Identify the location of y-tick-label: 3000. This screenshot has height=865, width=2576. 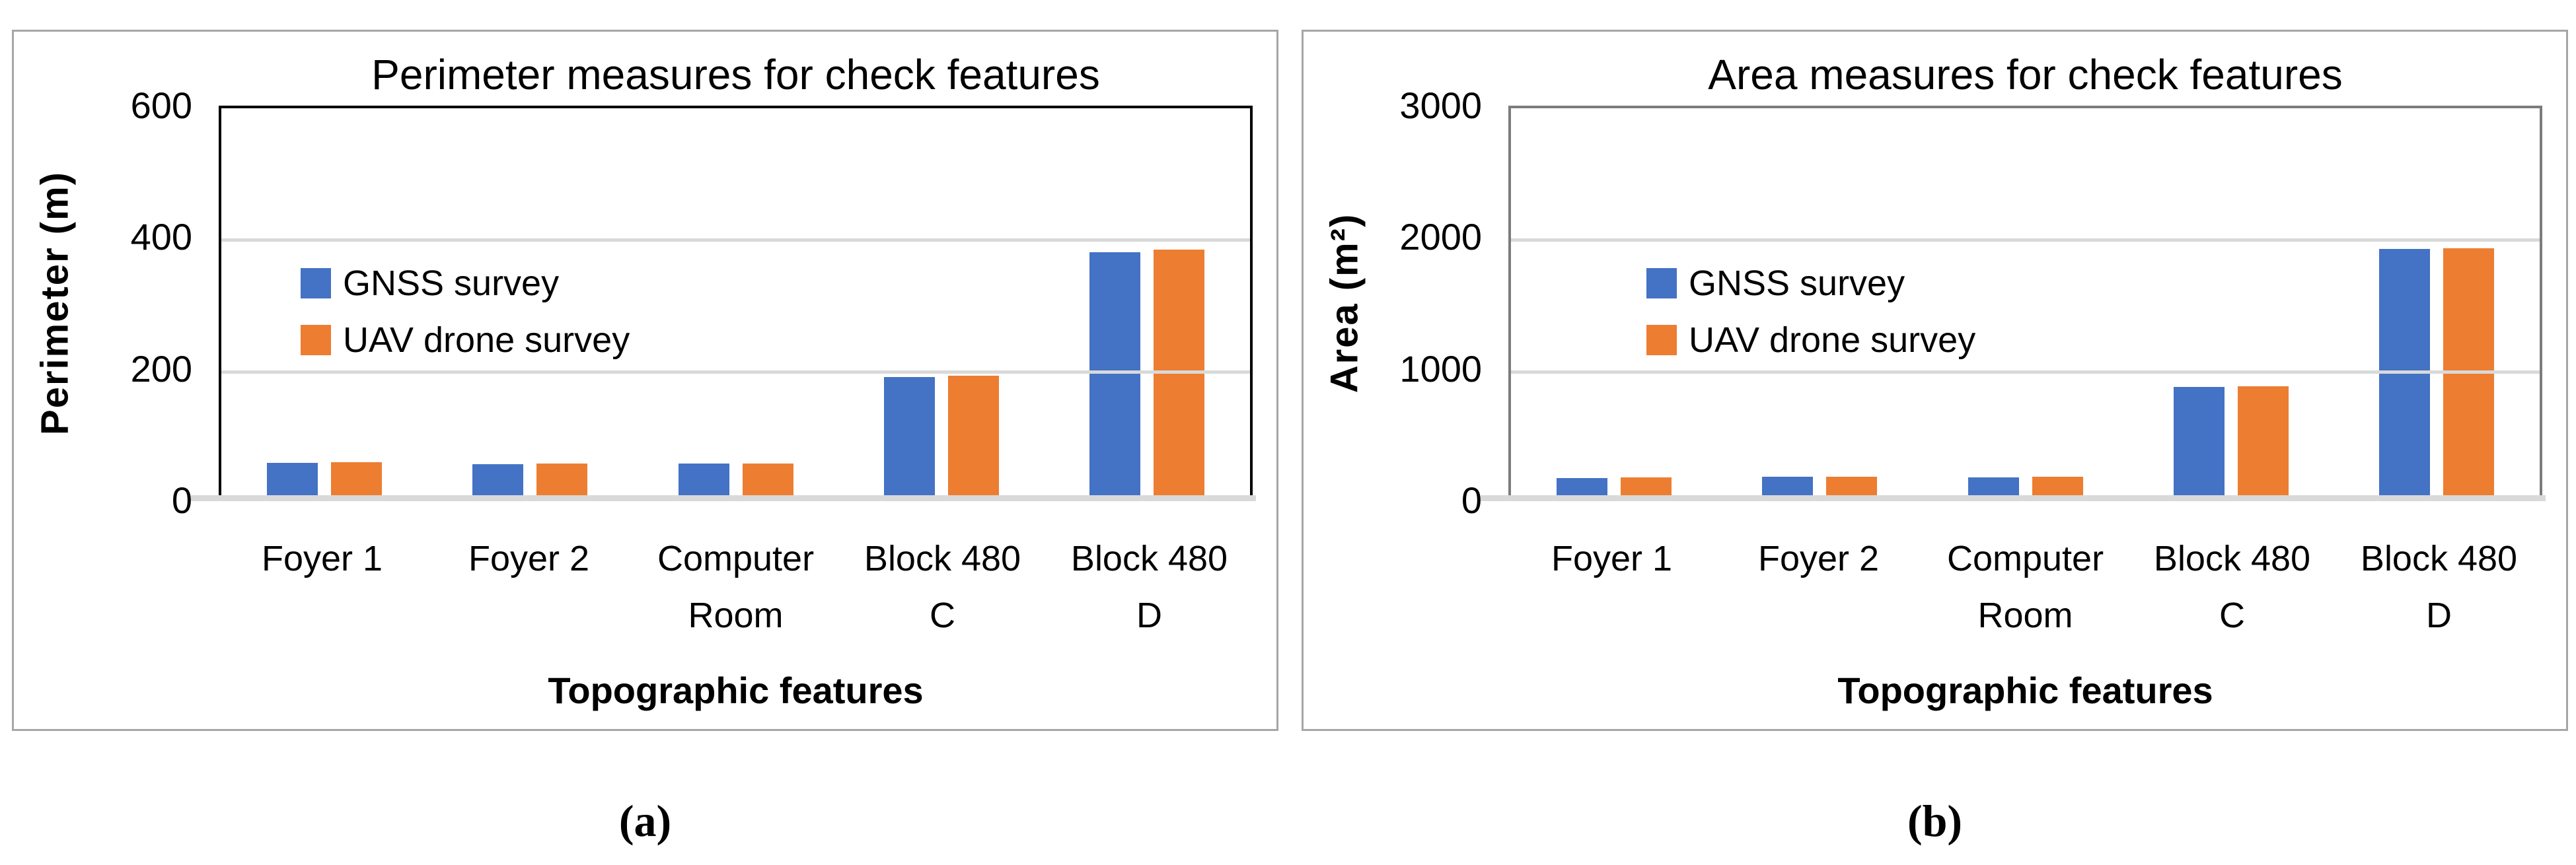
(1440, 106).